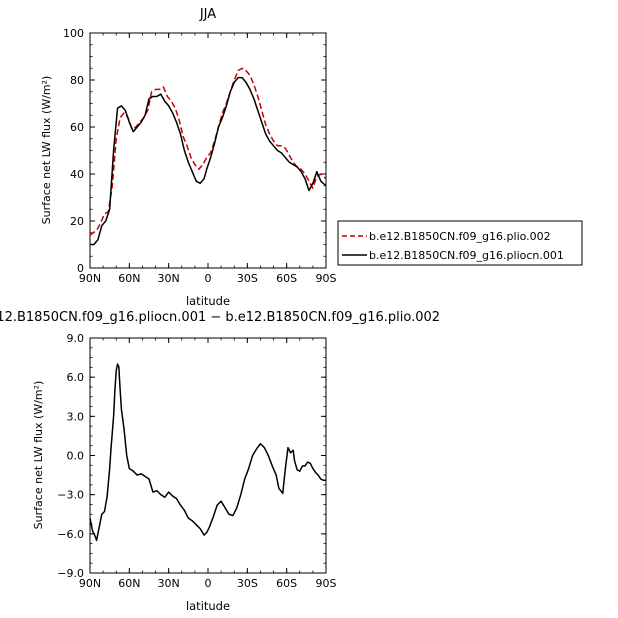  What do you see at coordinates (70, 573) in the screenshot?
I see `y-tick-label: −9.0` at bounding box center [70, 573].